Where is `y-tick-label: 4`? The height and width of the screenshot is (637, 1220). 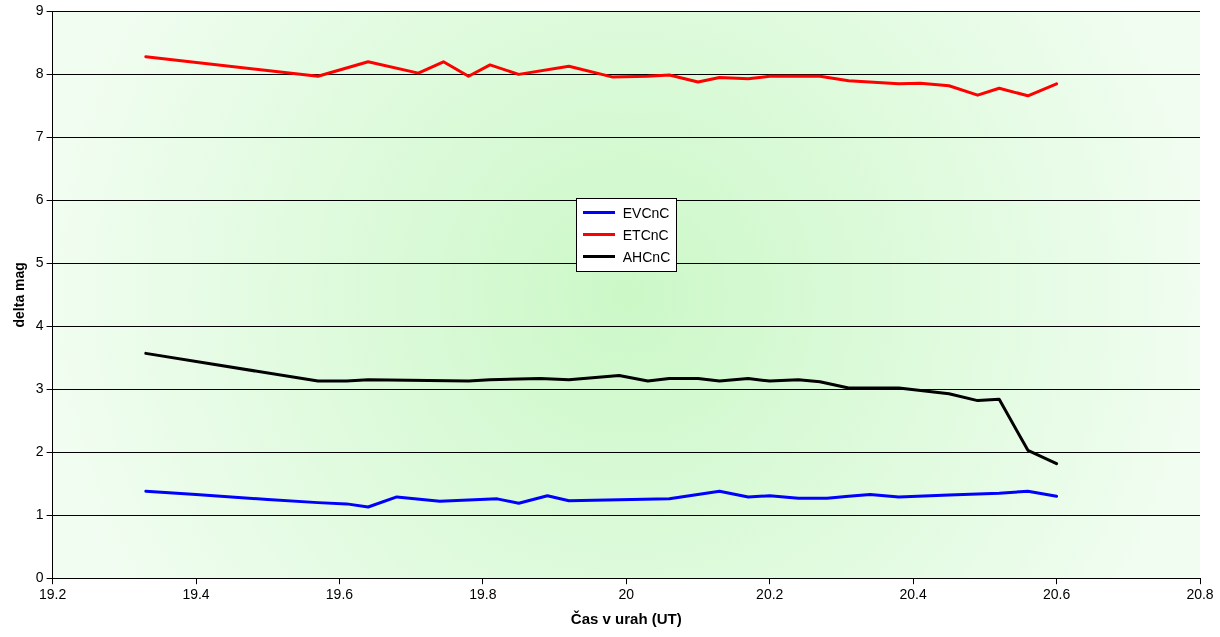 y-tick-label: 4 is located at coordinates (39, 325).